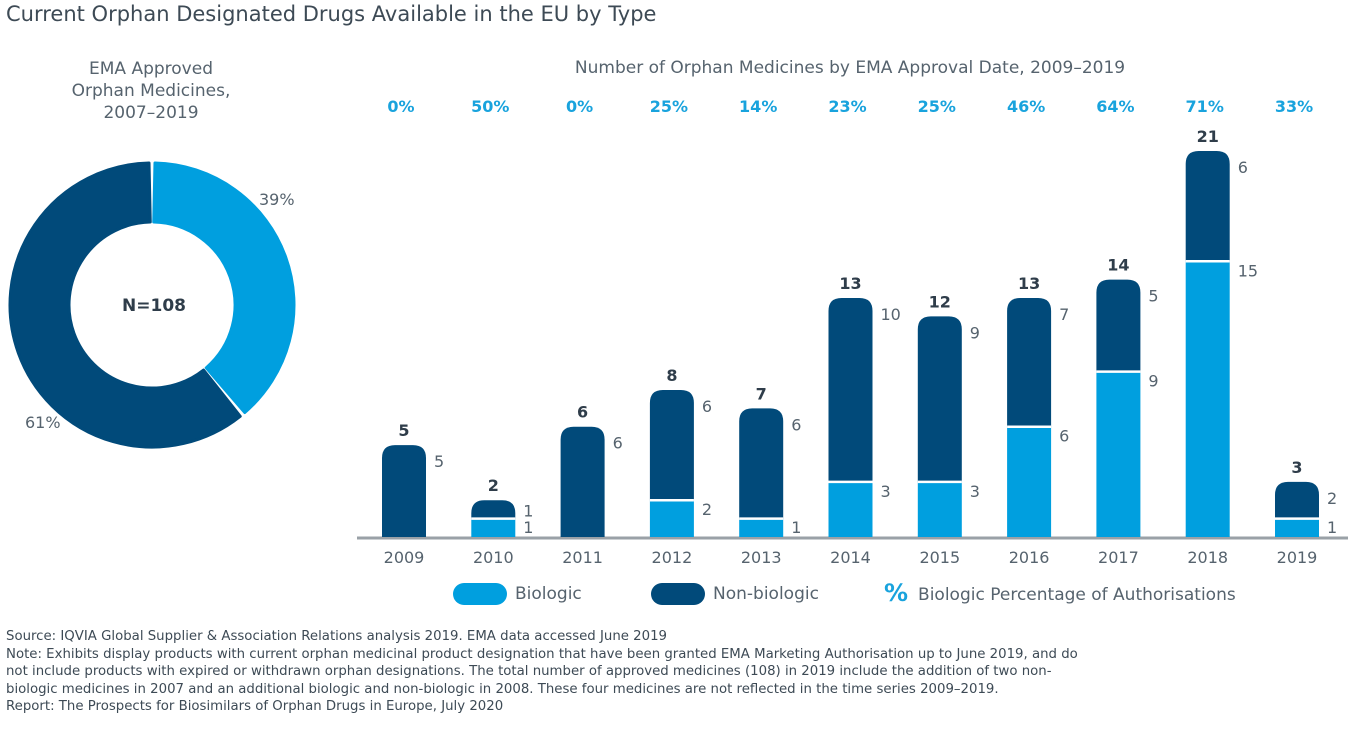 This screenshot has width=1352, height=742. I want to click on legend-percent-symbol: %, so click(896, 593).